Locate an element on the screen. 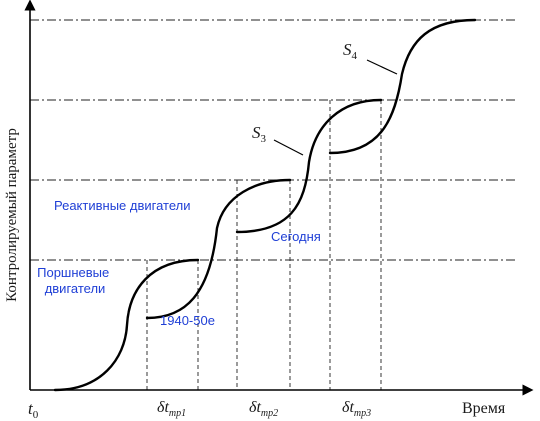 The image size is (540, 421). origin-label: t0 is located at coordinates (33, 410).